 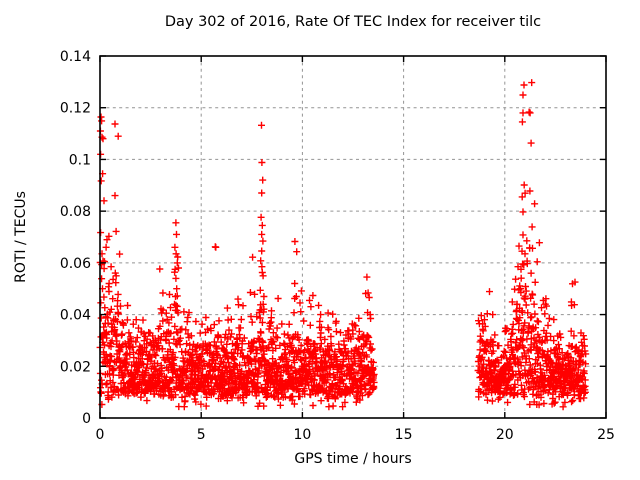 What do you see at coordinates (302, 435) in the screenshot?
I see `x-tick-label: 10` at bounding box center [302, 435].